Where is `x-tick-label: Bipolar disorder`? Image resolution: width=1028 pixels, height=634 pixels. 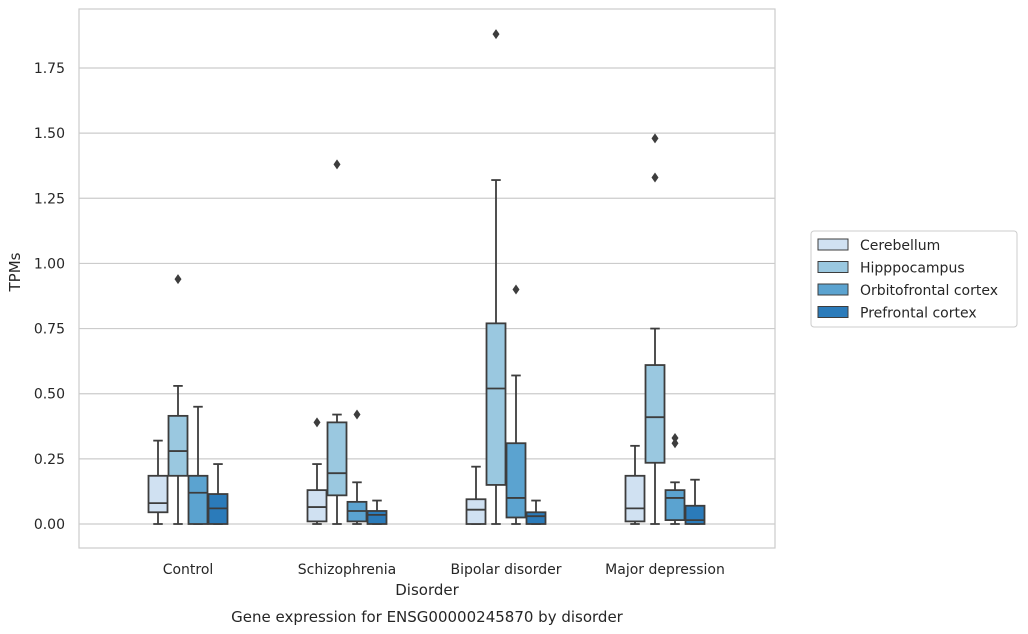 x-tick-label: Bipolar disorder is located at coordinates (505, 570).